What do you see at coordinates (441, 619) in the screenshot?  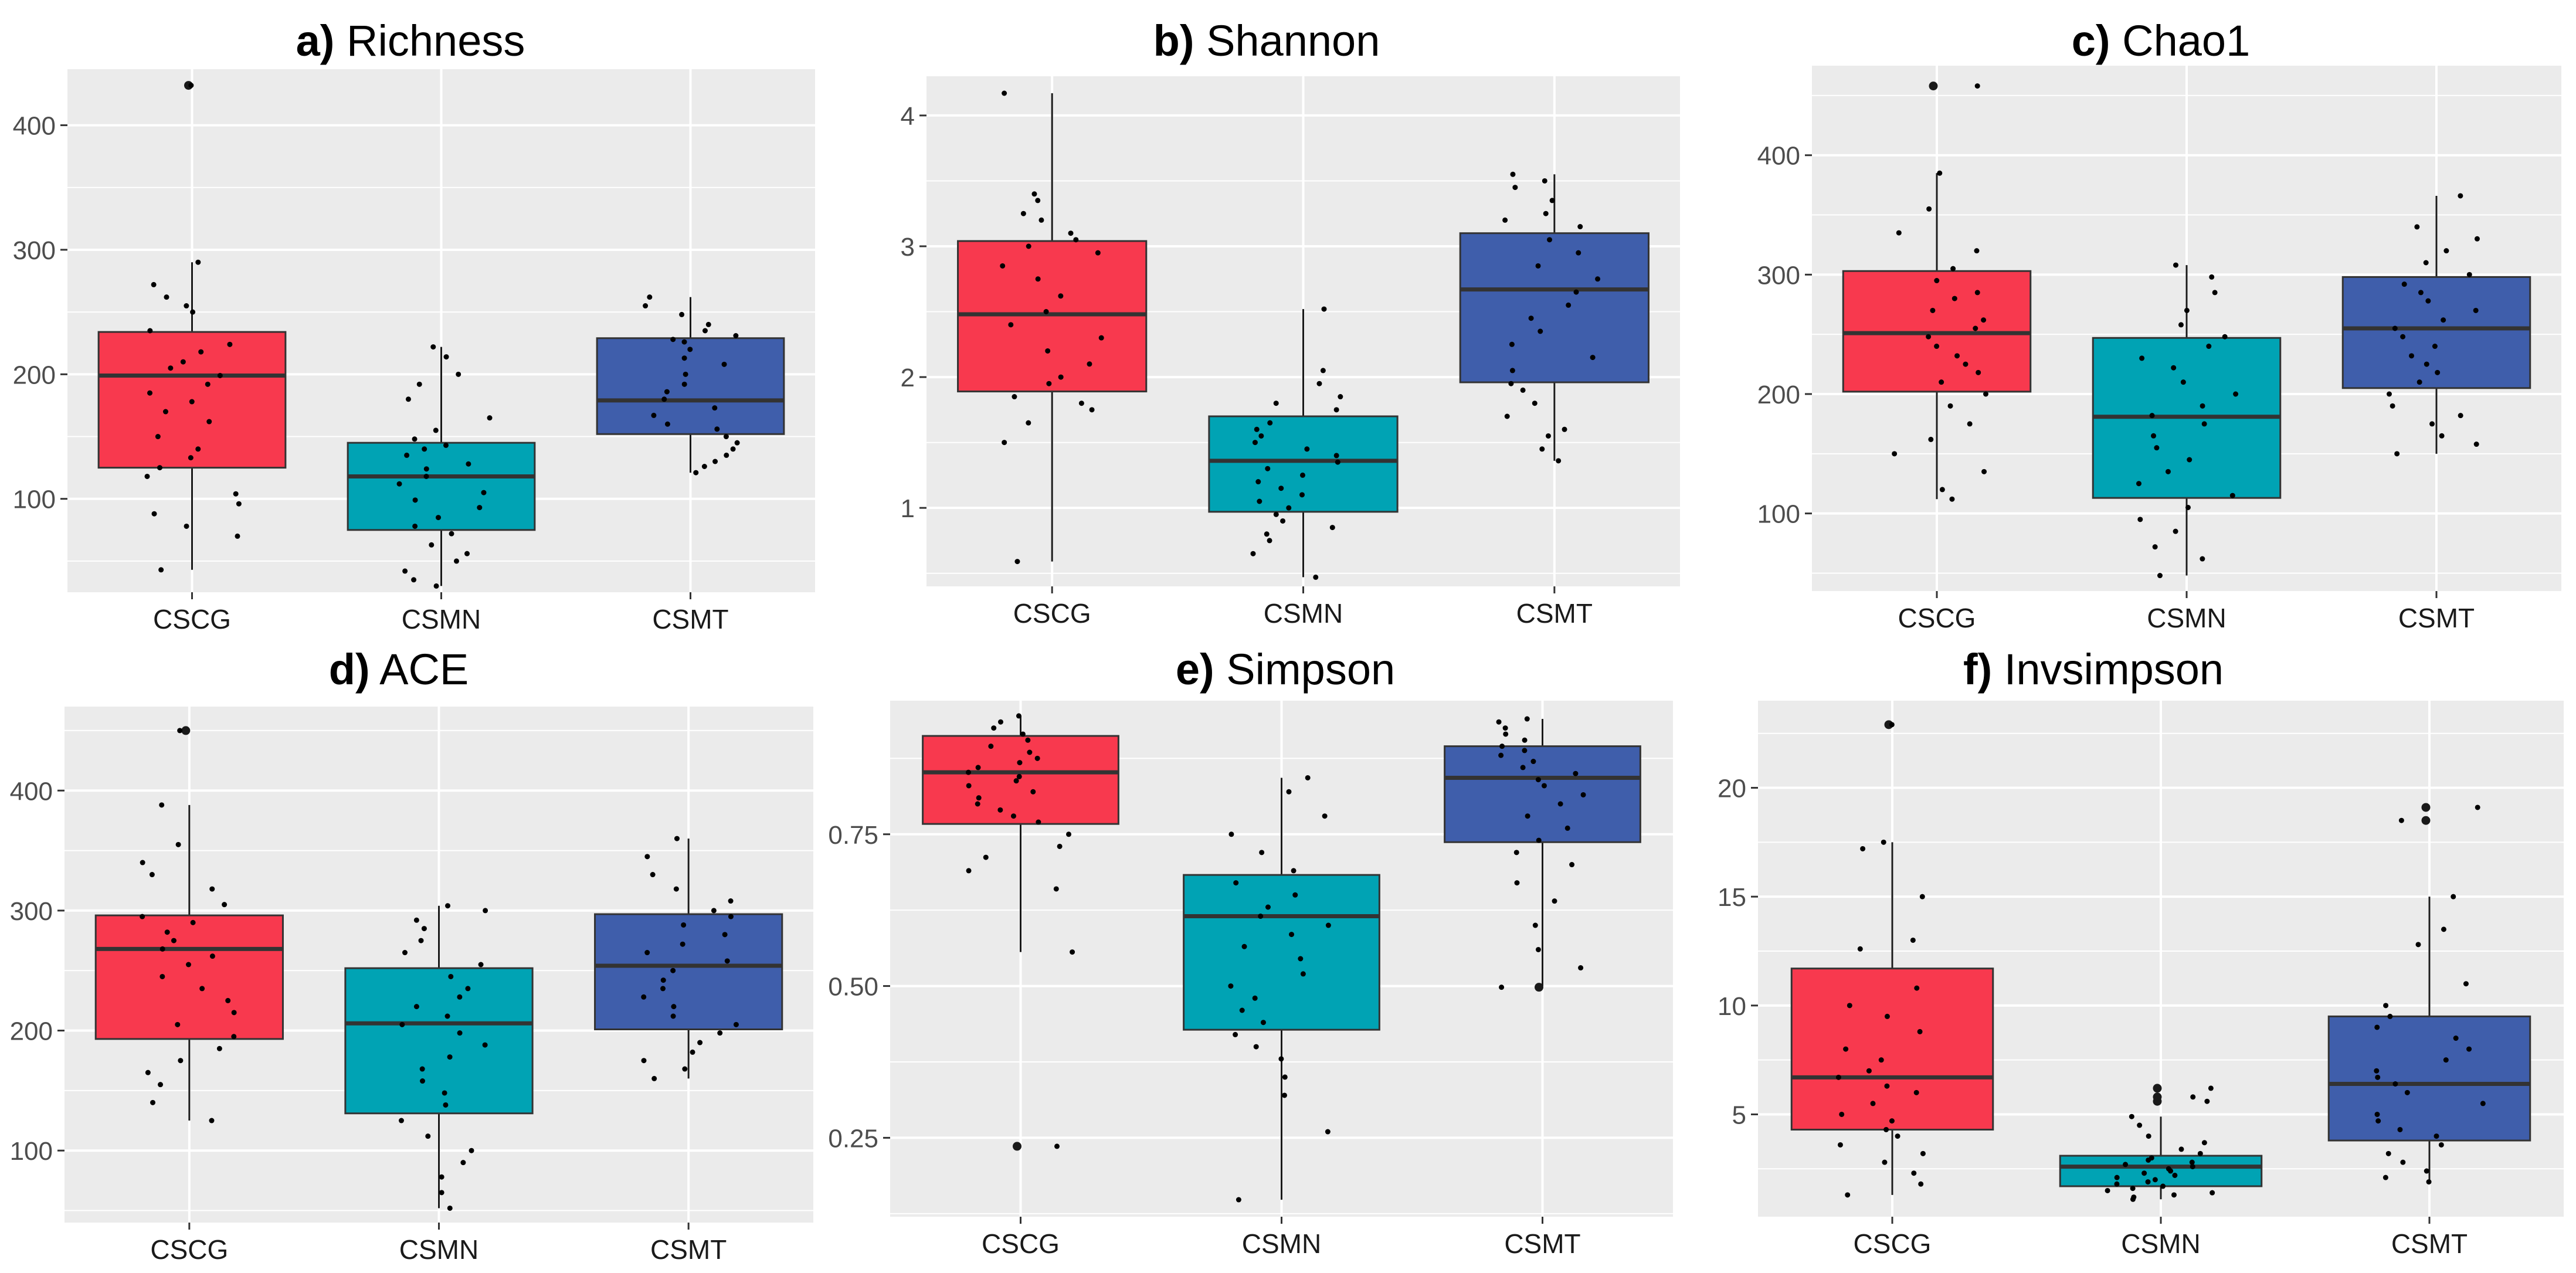 I see `x-category-label: CSMN` at bounding box center [441, 619].